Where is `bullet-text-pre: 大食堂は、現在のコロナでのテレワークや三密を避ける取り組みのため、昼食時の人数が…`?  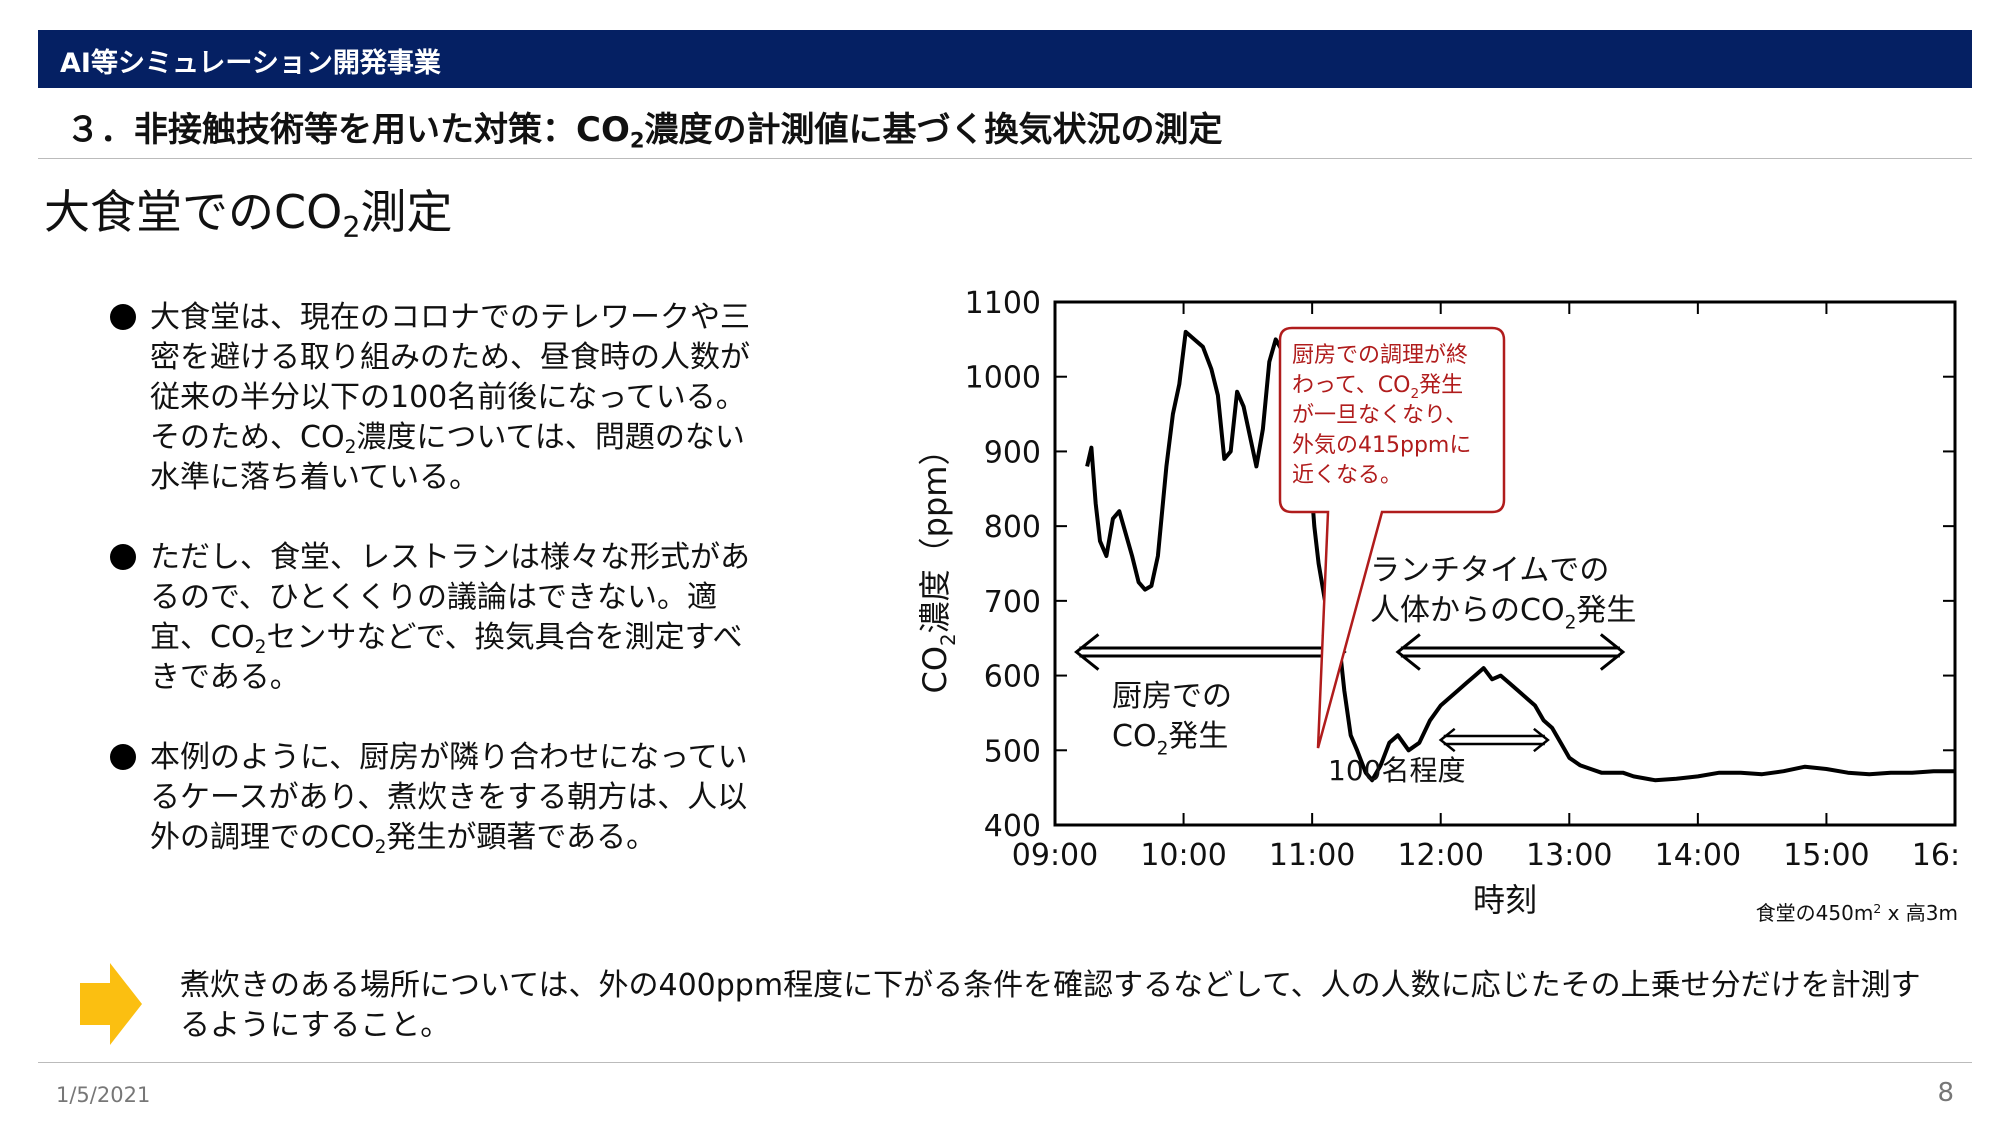
bullet-text-pre: 大食堂は、現在のコロナでのテレワークや三密を避ける取り組みのため、昼食時の人数が… is located at coordinates (450, 377).